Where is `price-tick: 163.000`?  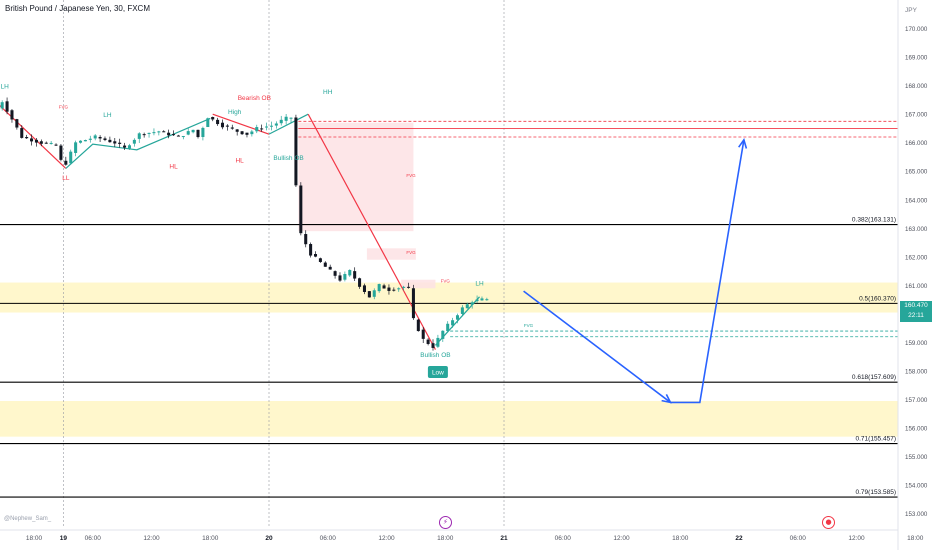 price-tick: 163.000 is located at coordinates (916, 229).